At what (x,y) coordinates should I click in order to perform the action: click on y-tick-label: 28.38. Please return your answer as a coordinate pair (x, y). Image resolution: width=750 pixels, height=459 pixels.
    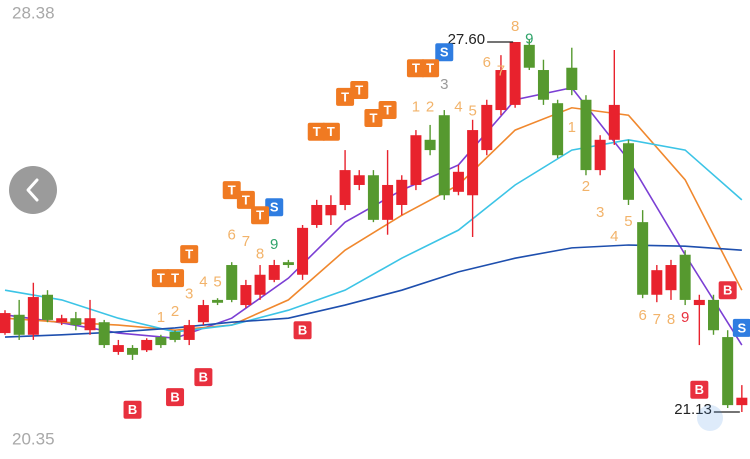
    Looking at the image, I should click on (33, 12).